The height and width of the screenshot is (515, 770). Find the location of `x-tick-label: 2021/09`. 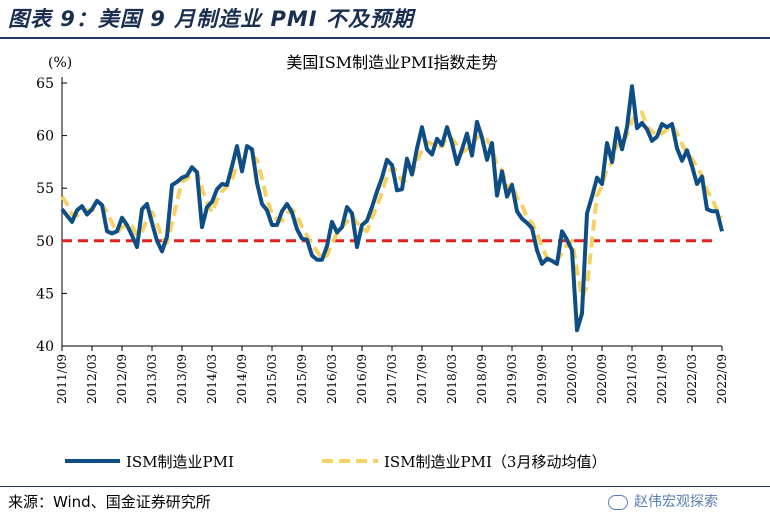

x-tick-label: 2021/09 is located at coordinates (662, 379).